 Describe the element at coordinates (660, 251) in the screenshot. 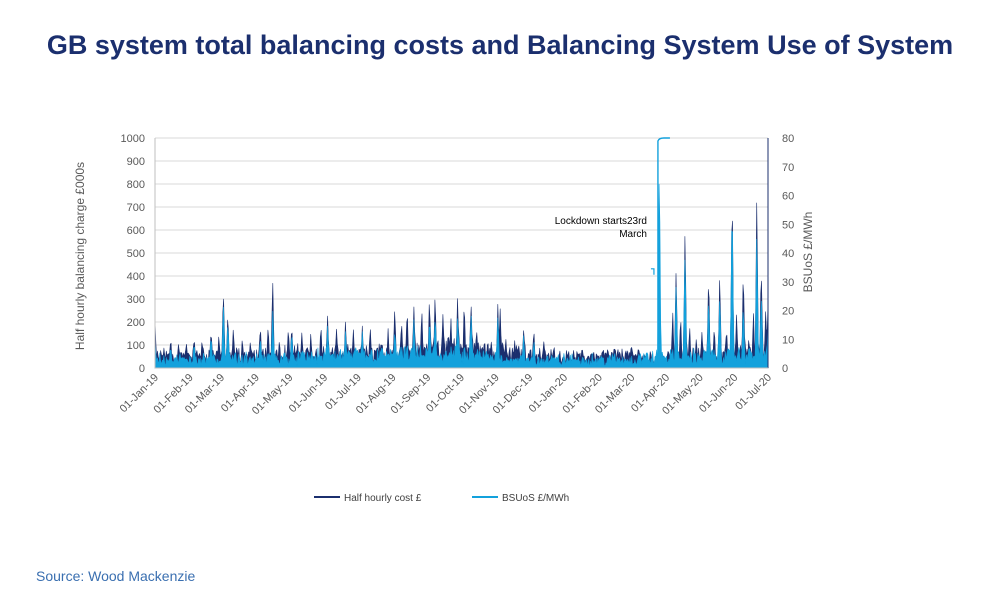

I see `annotation-marker` at that location.